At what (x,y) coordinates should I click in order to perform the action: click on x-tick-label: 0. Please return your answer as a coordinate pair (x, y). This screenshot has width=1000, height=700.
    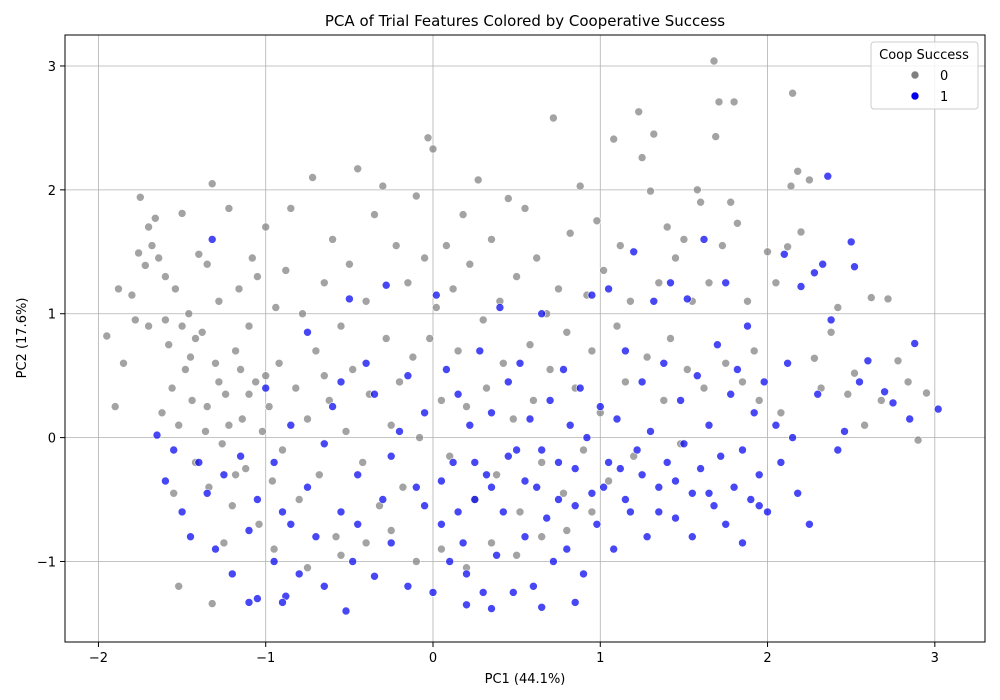
    Looking at the image, I should click on (433, 658).